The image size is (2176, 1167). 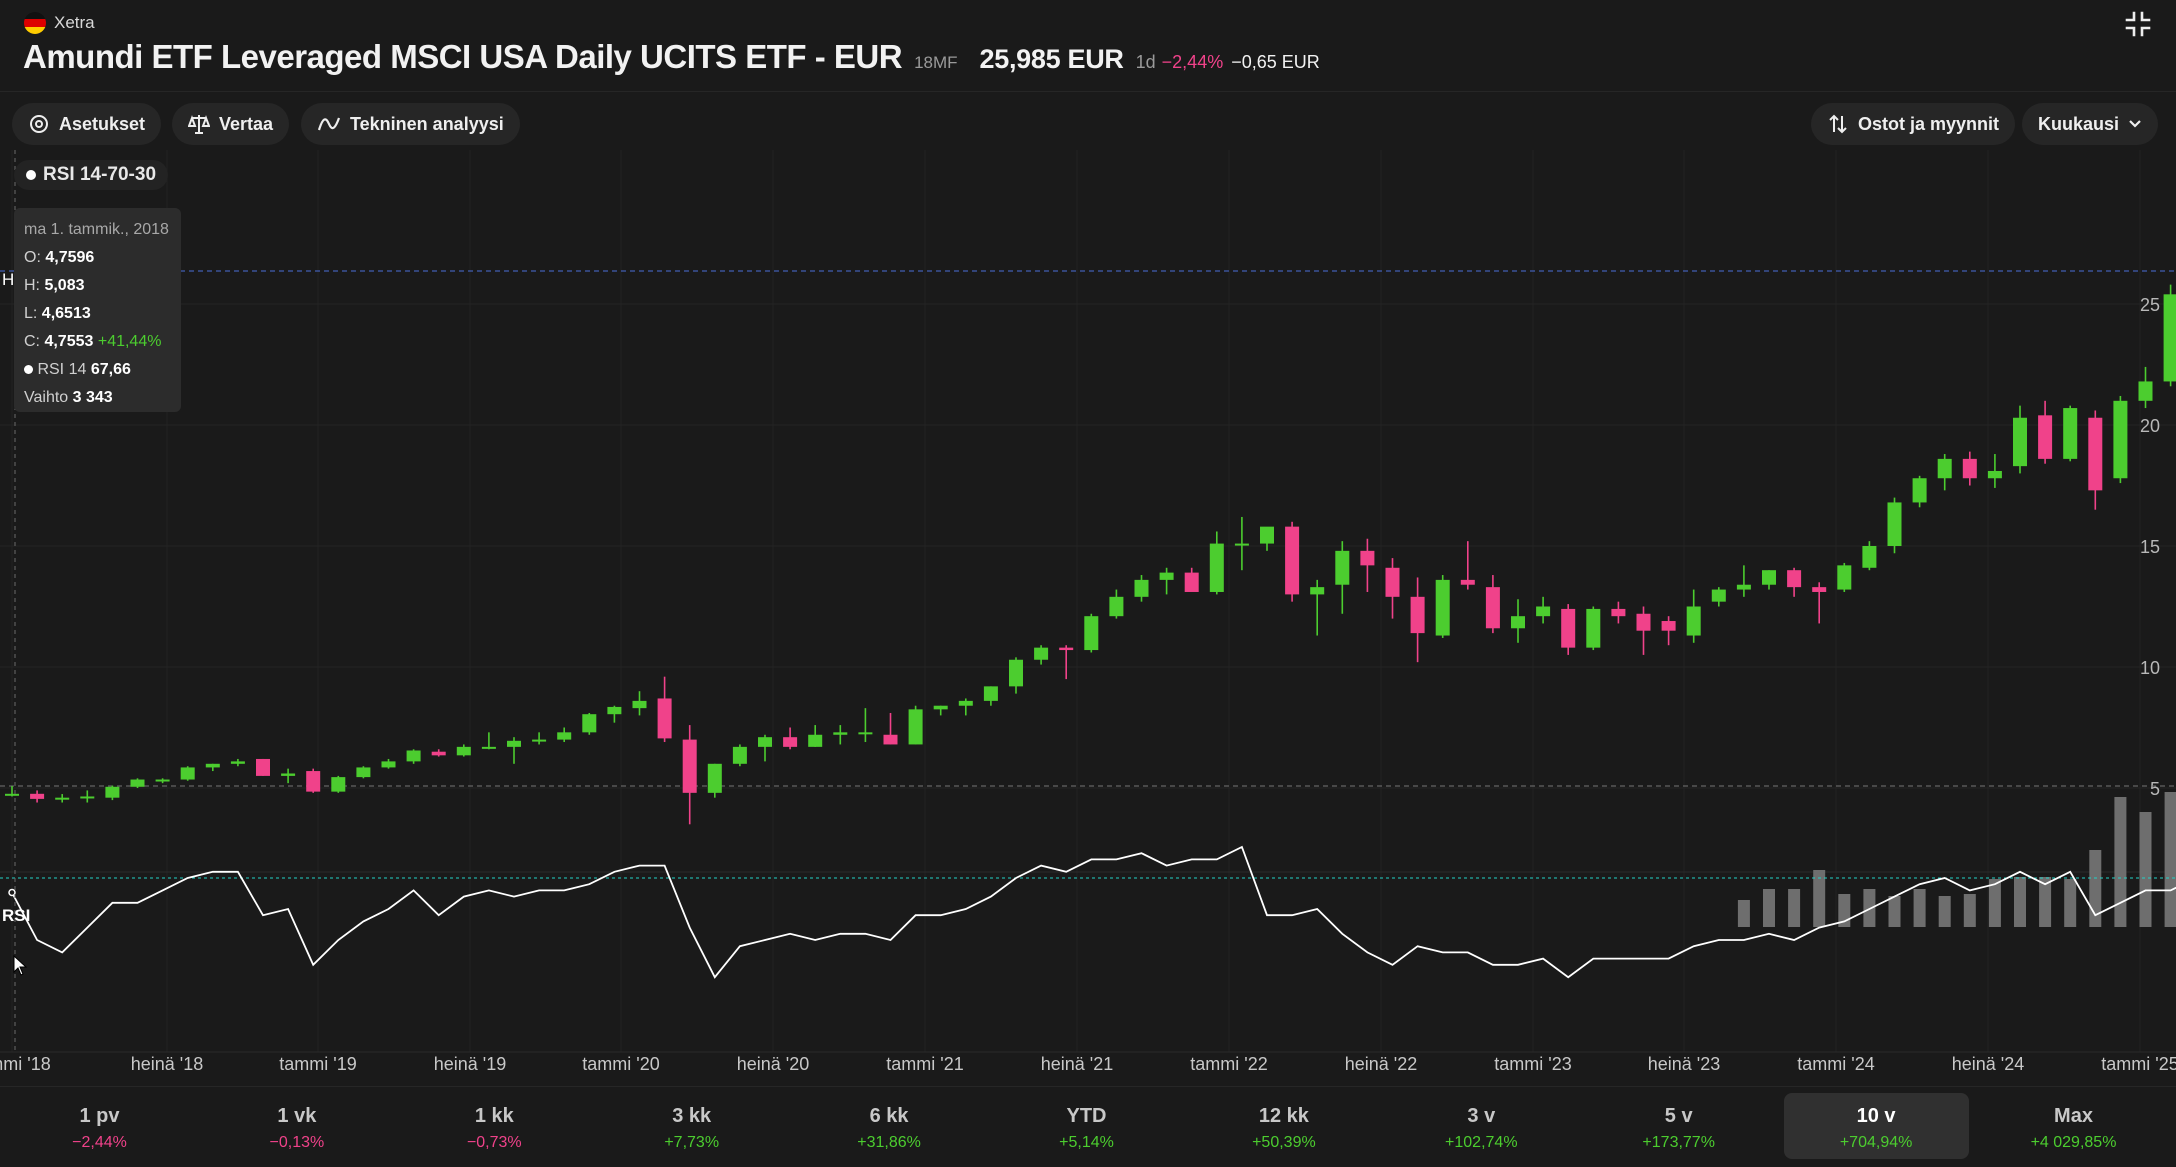 I want to click on range-option: 1 pv −2,44%, so click(x=99, y=1126).